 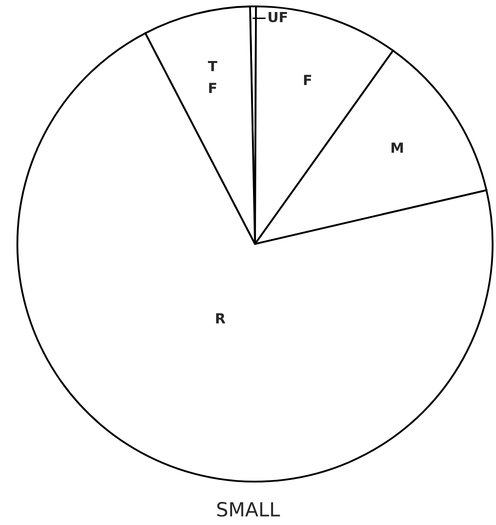 What do you see at coordinates (308, 80) in the screenshot?
I see `slice-label: F` at bounding box center [308, 80].